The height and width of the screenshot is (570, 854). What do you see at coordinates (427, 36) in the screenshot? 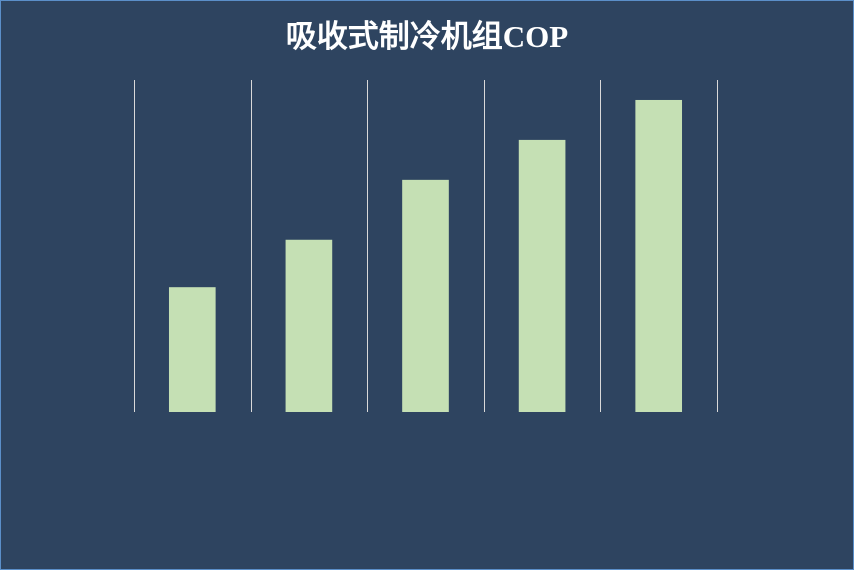
I see `chart-title: 吸收式制冷机组COP` at bounding box center [427, 36].